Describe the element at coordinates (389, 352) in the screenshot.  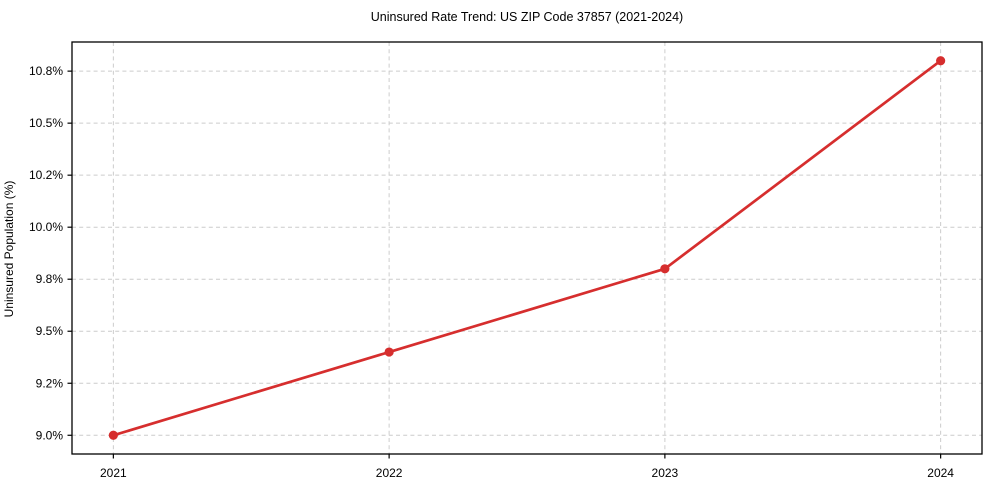
I see `data-point-2022` at that location.